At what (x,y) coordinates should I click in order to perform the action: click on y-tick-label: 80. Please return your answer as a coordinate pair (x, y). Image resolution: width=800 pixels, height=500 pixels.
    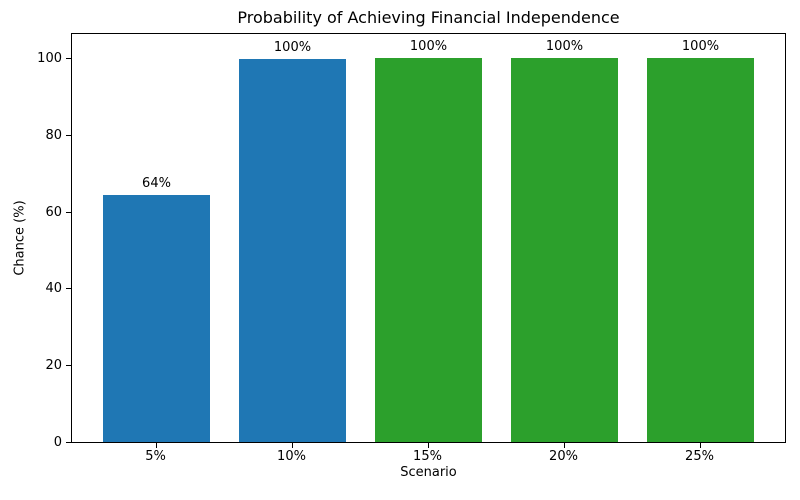
    Looking at the image, I should click on (53, 135).